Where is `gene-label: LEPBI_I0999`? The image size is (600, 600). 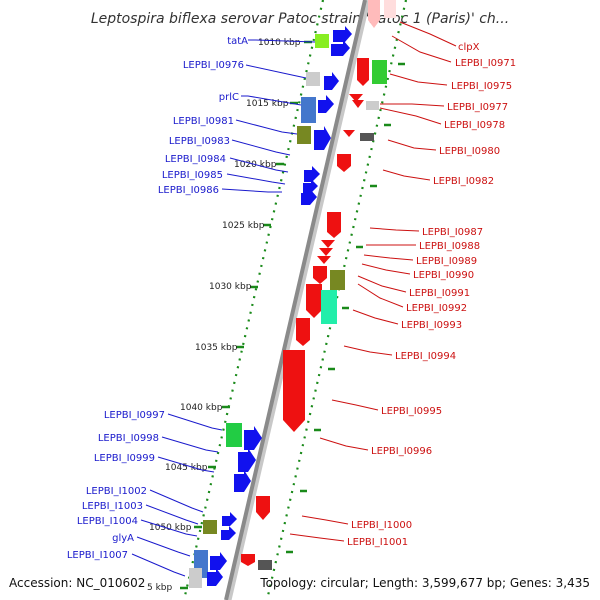 gene-label: LEPBI_I0999 is located at coordinates (124, 458).